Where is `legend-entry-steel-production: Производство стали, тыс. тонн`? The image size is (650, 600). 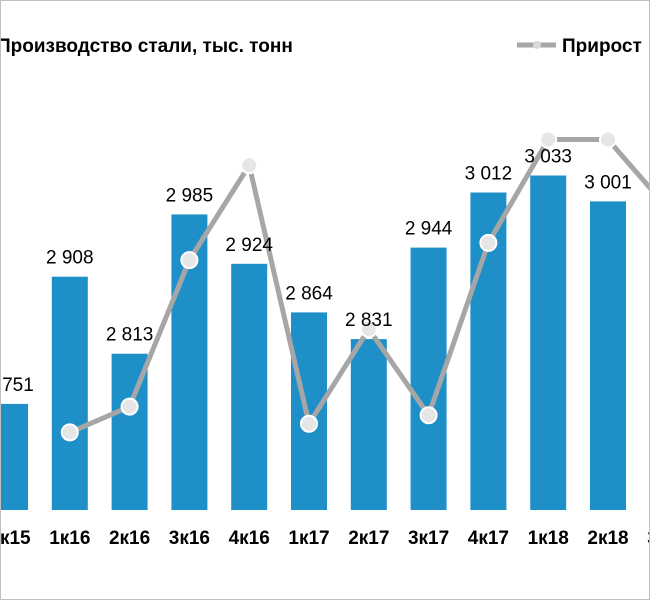
legend-entry-steel-production: Производство стали, тыс. тонн is located at coordinates (146, 46).